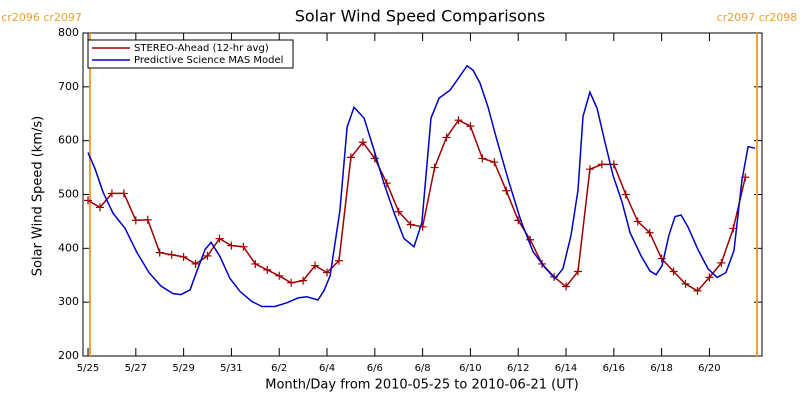 The width and height of the screenshot is (800, 400). I want to click on x-tick-label: 6/10, so click(470, 368).